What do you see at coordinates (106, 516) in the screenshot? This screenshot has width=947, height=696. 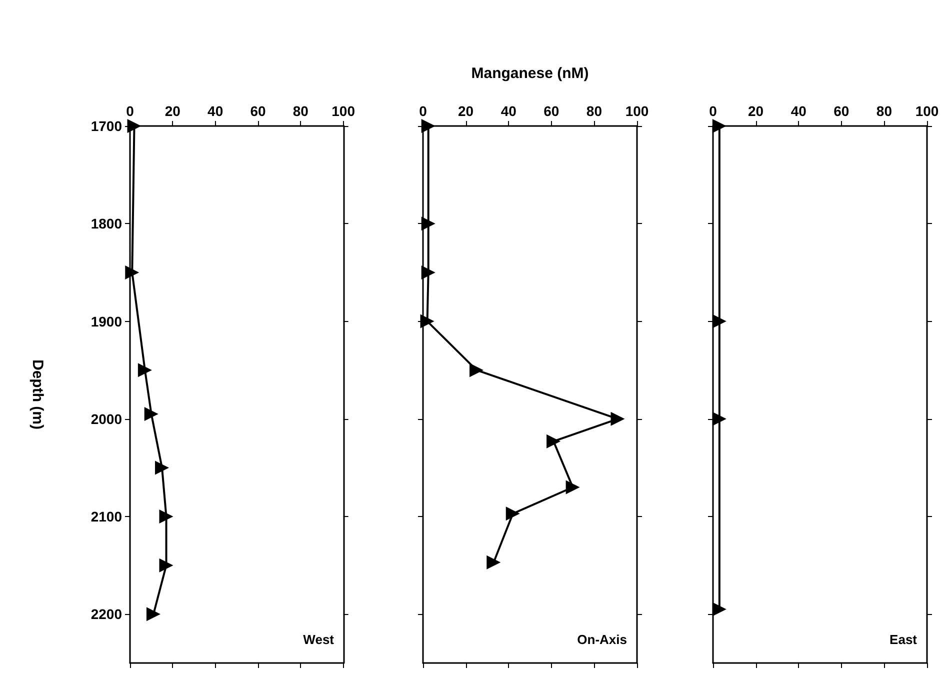 I see `y-tick-label: 2100` at bounding box center [106, 516].